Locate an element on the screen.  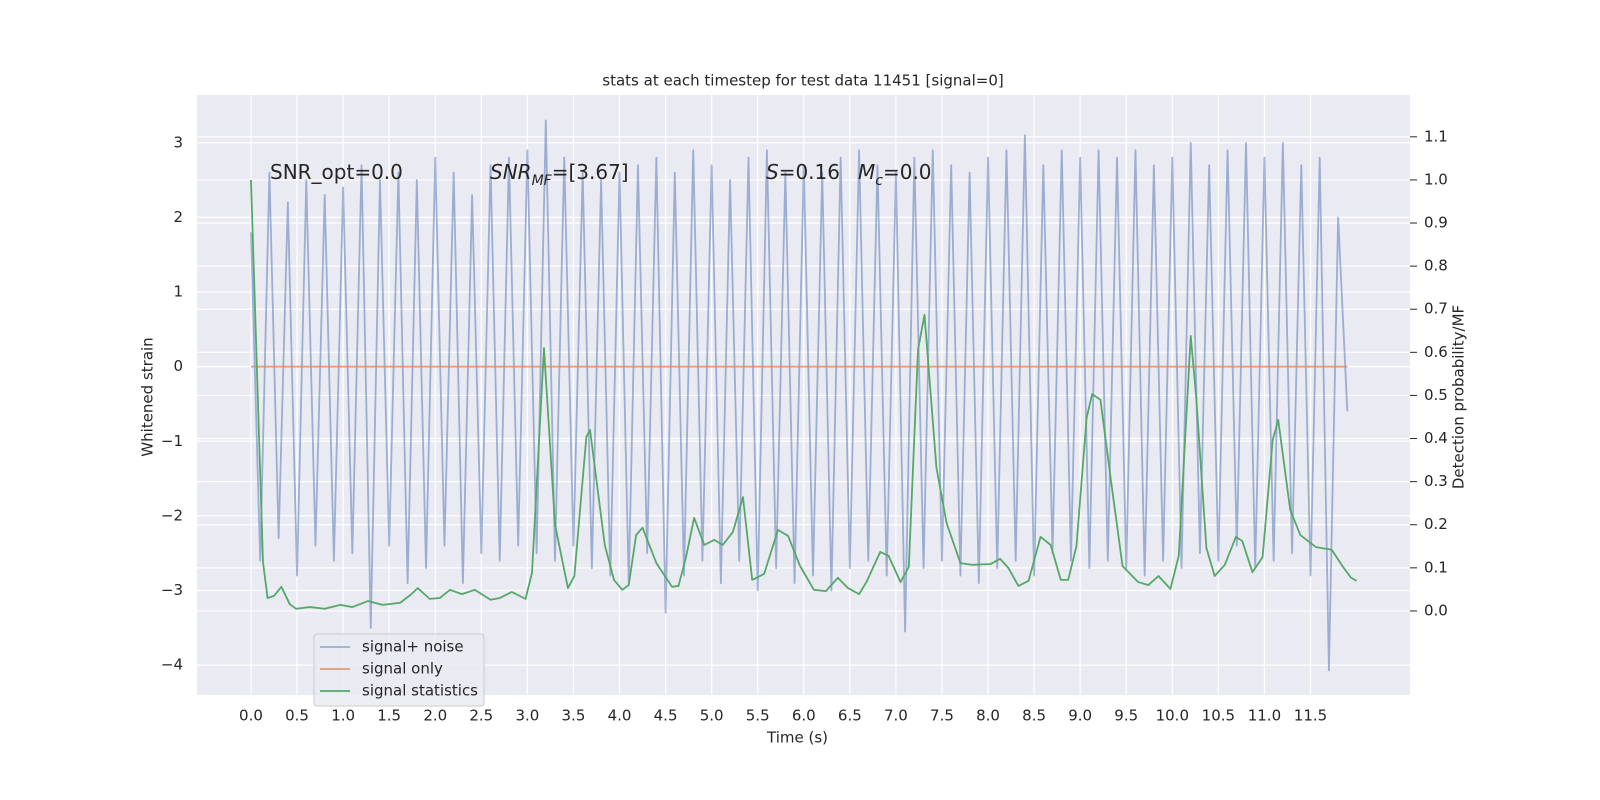
legend-label: signal statistics is located at coordinates (420, 691).